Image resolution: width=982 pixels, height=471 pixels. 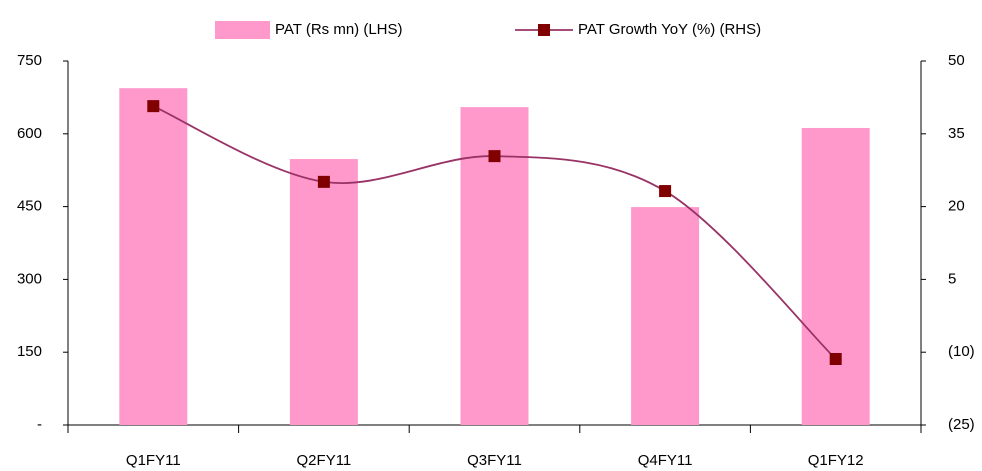 What do you see at coordinates (494, 460) in the screenshot?
I see `x-tick-label: Q3FY11` at bounding box center [494, 460].